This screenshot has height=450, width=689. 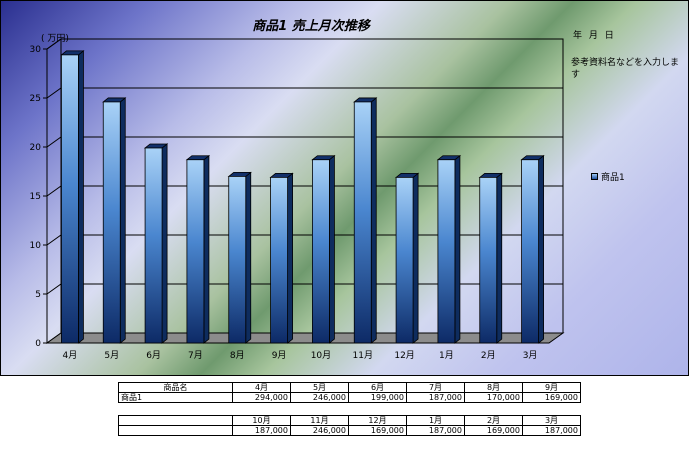 I want to click on table-header-row: 商品名 4月 5月 6月 7月 8月 9月, so click(x=349, y=387).